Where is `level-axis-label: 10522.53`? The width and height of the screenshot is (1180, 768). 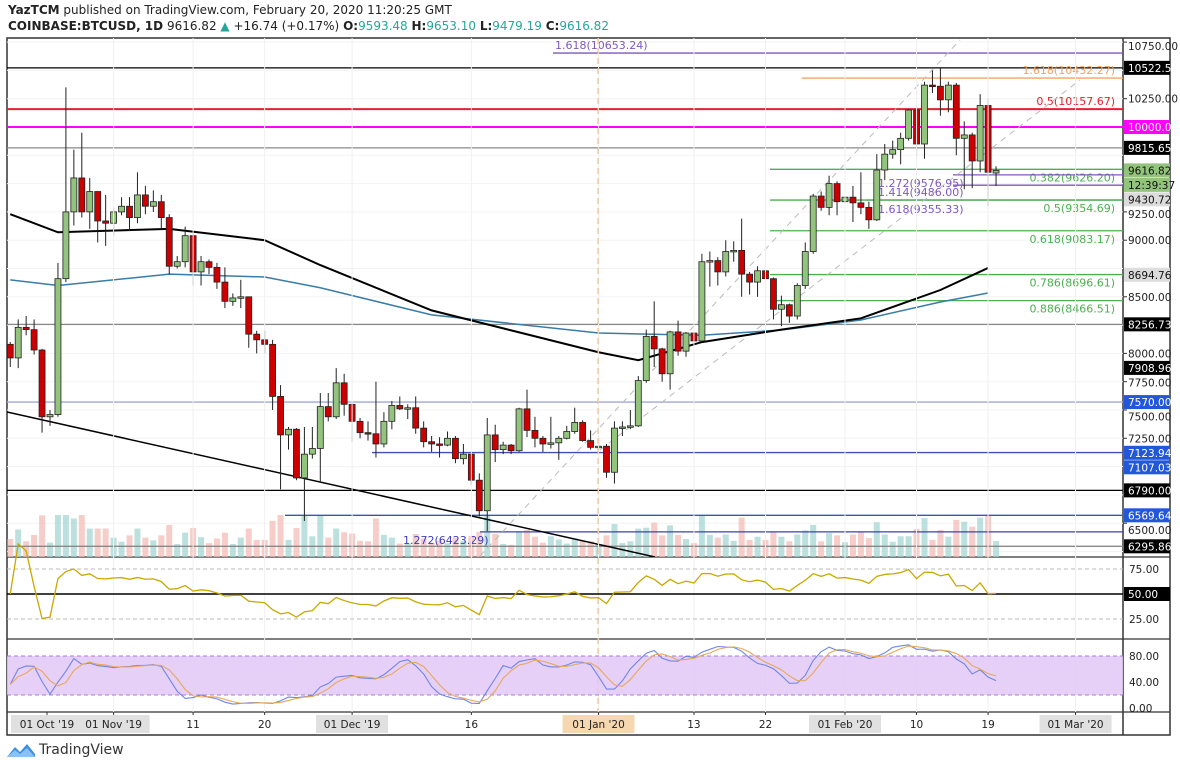
level-axis-label: 10522.53 is located at coordinates (1153, 69).